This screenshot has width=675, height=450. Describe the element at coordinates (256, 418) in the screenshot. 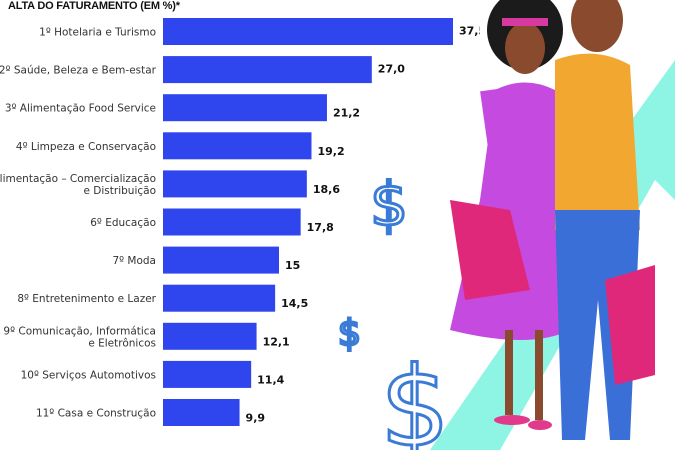

I see `data-label: 9,9` at that location.